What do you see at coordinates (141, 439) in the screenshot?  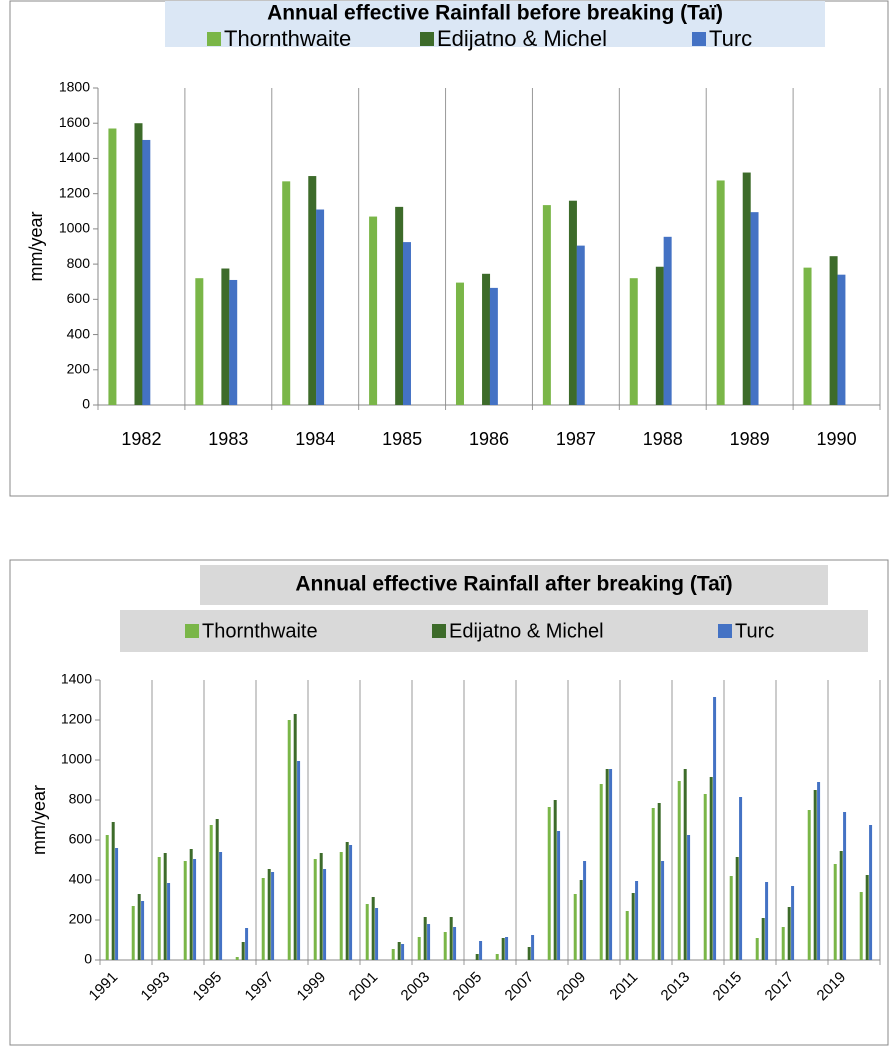 I see `x-tick-label: 1982` at bounding box center [141, 439].